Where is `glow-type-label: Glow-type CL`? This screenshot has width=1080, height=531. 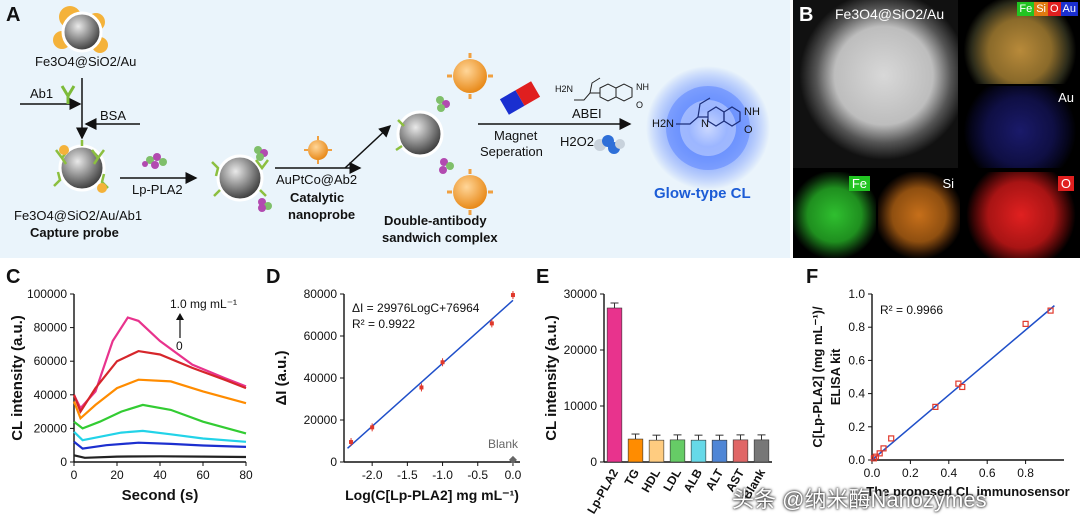
glow-type-label: Glow-type CL is located at coordinates (702, 193).